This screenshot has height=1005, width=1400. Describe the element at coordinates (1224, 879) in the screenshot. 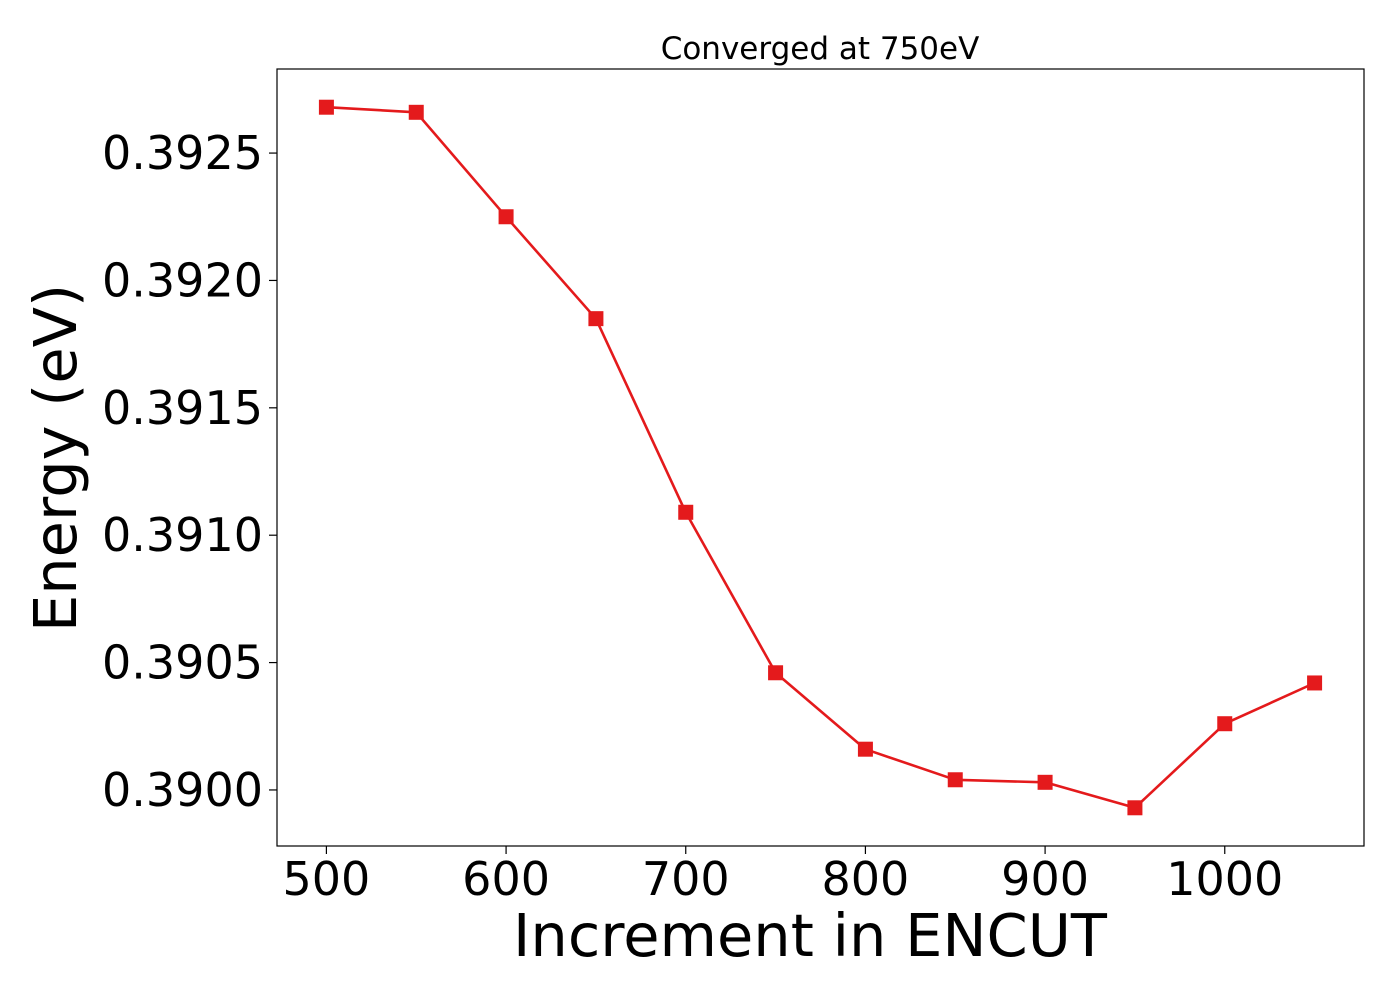

I see `x-tick-label: 1000` at that location.